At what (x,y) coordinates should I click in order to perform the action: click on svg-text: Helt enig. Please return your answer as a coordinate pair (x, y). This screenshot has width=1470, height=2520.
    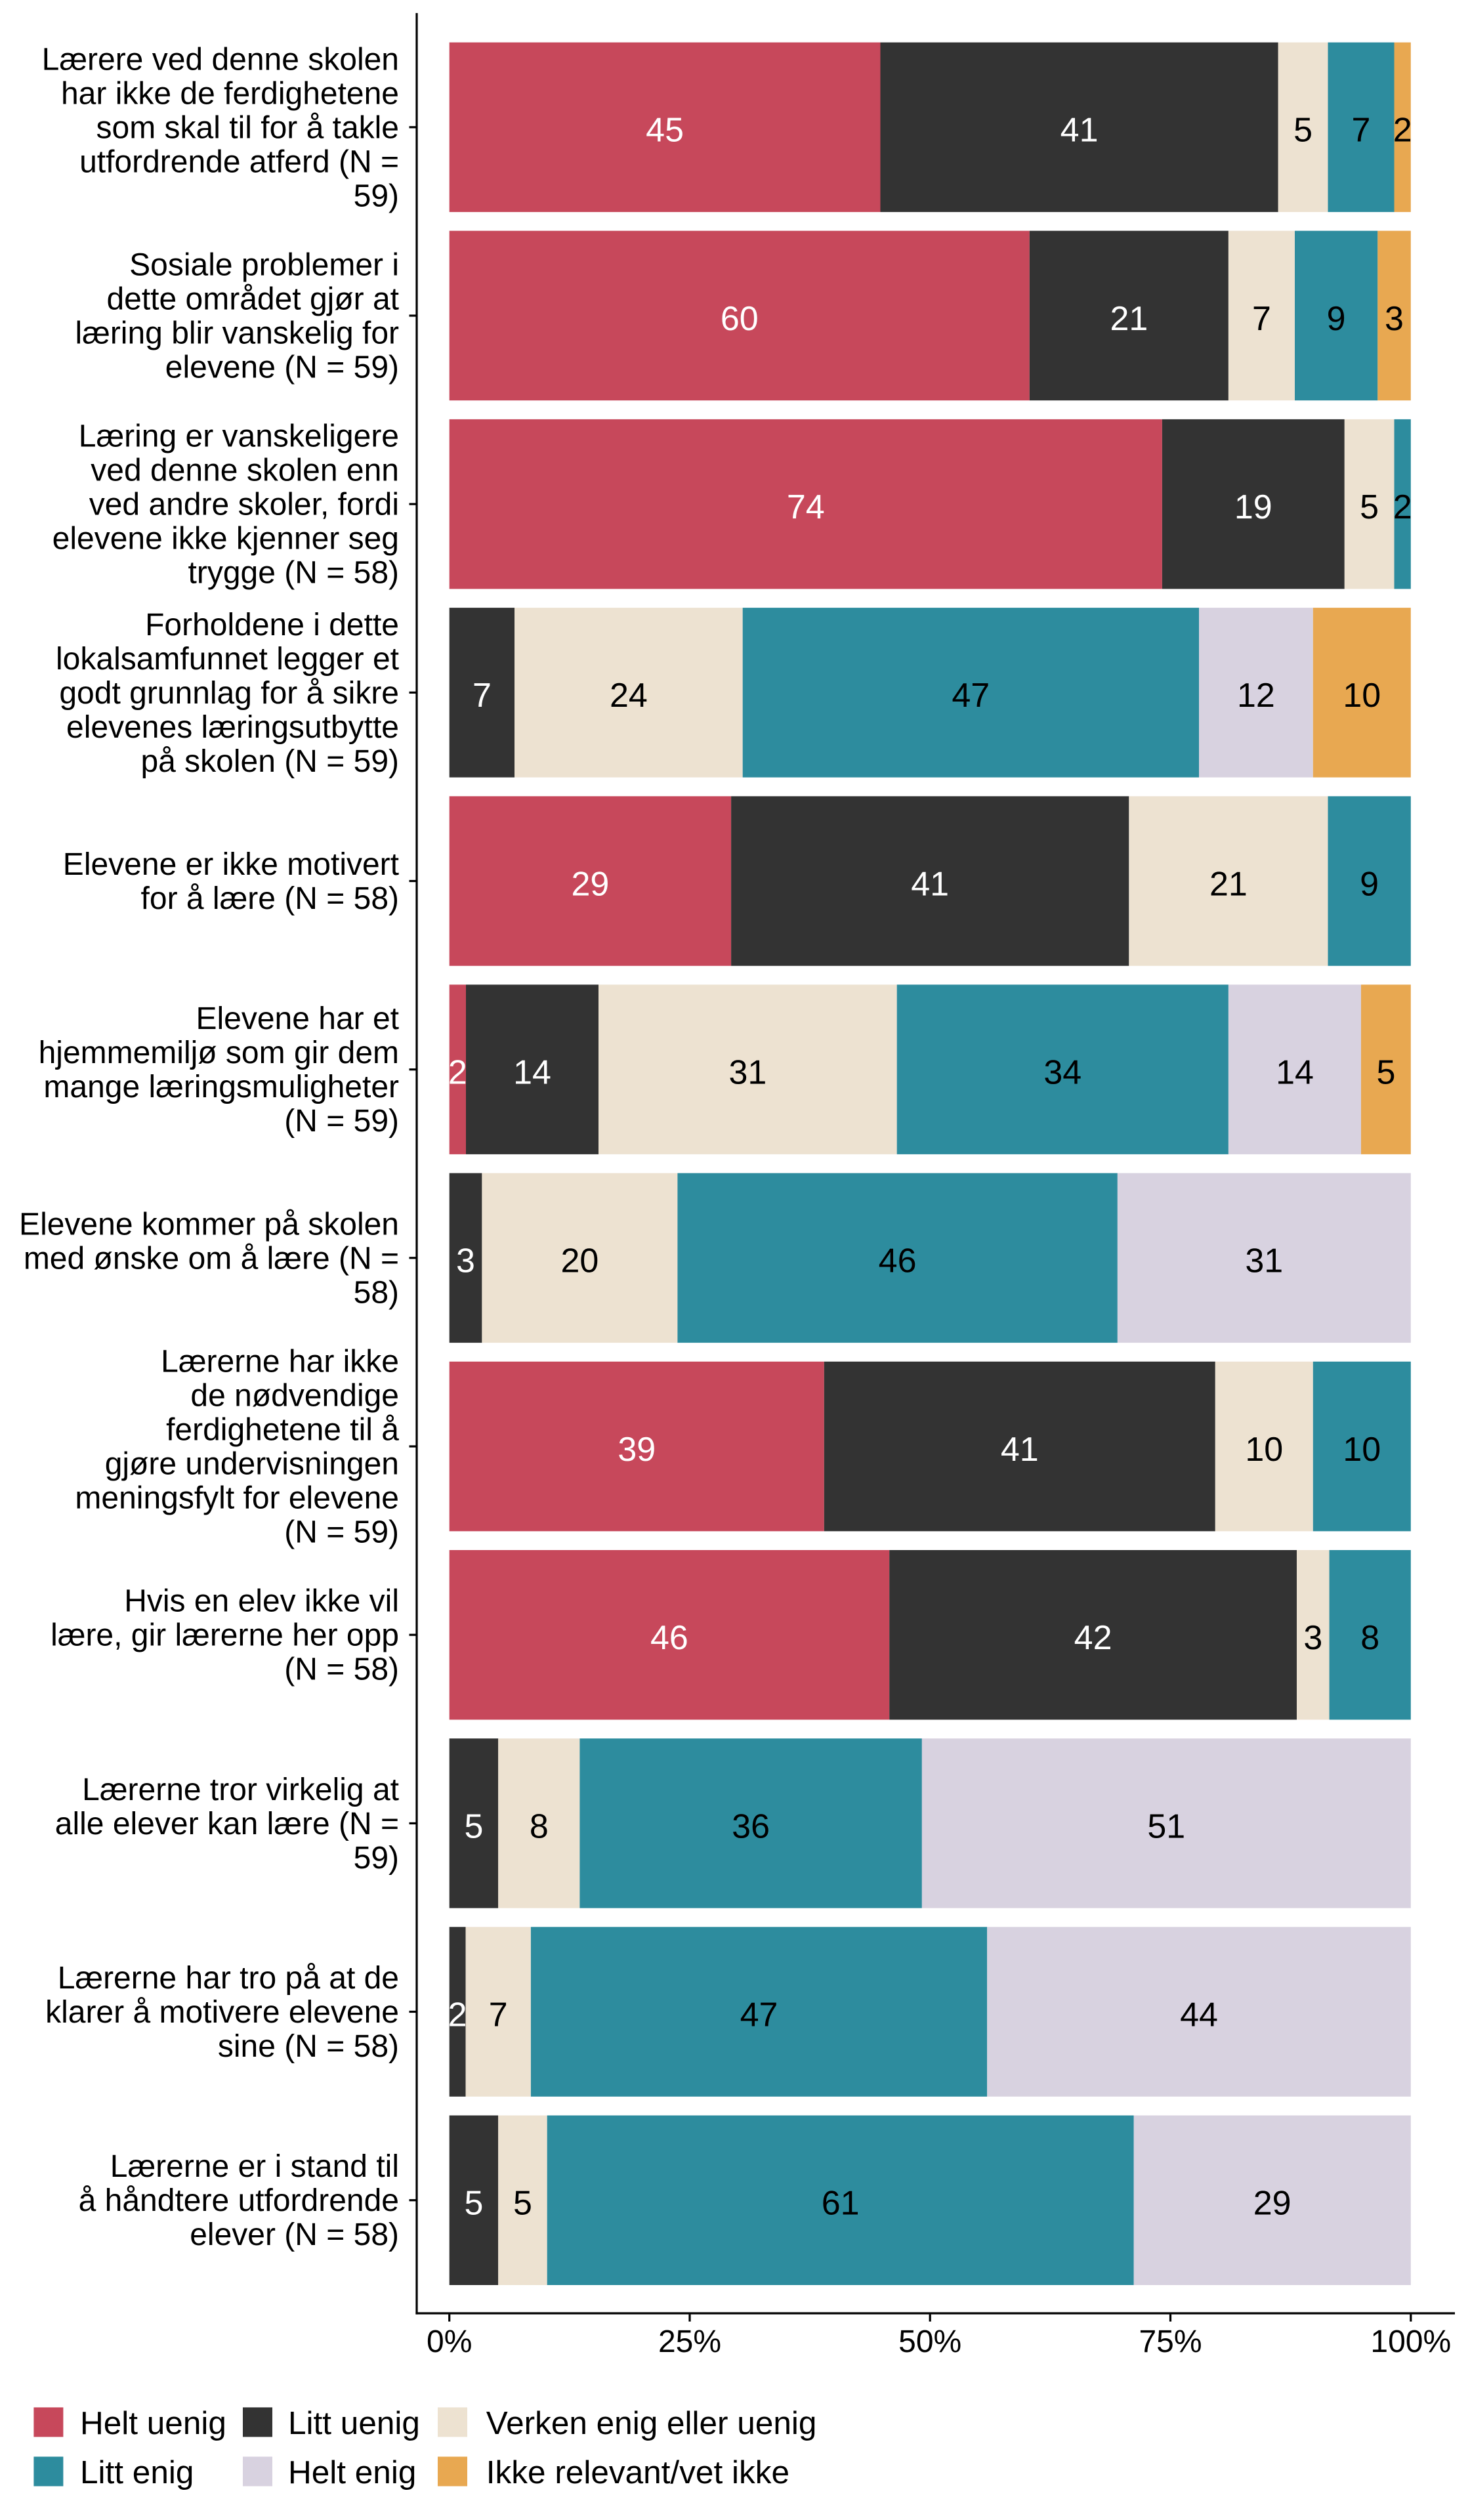
    Looking at the image, I should click on (352, 2472).